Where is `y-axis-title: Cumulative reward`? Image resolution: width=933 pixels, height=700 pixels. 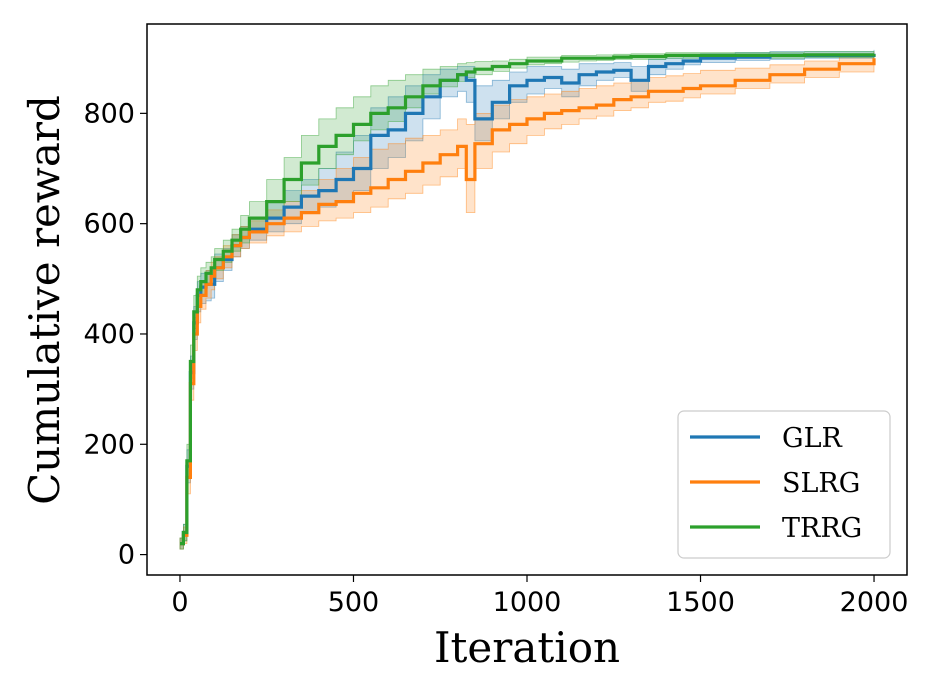
y-axis-title: Cumulative reward is located at coordinates (44, 300).